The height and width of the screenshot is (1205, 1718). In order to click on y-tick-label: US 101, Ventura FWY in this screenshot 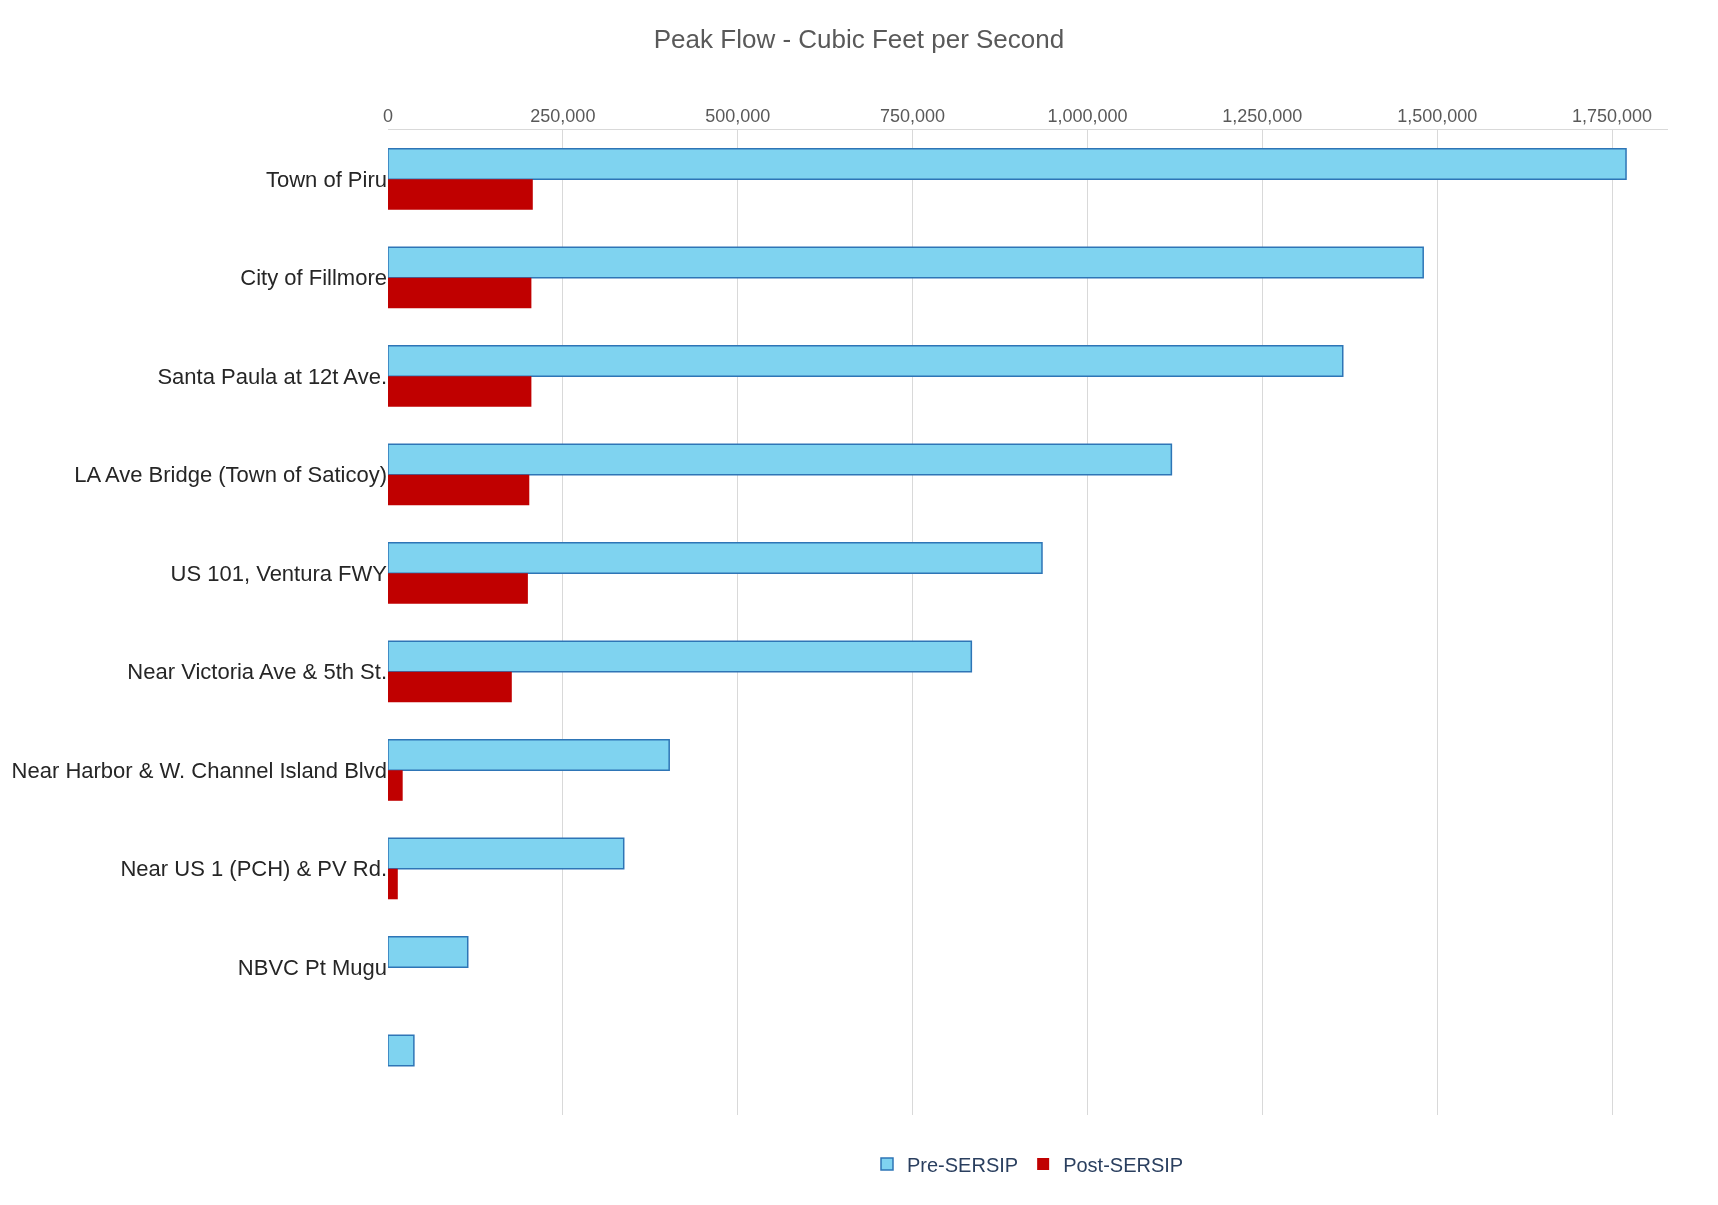, I will do `click(279, 573)`.